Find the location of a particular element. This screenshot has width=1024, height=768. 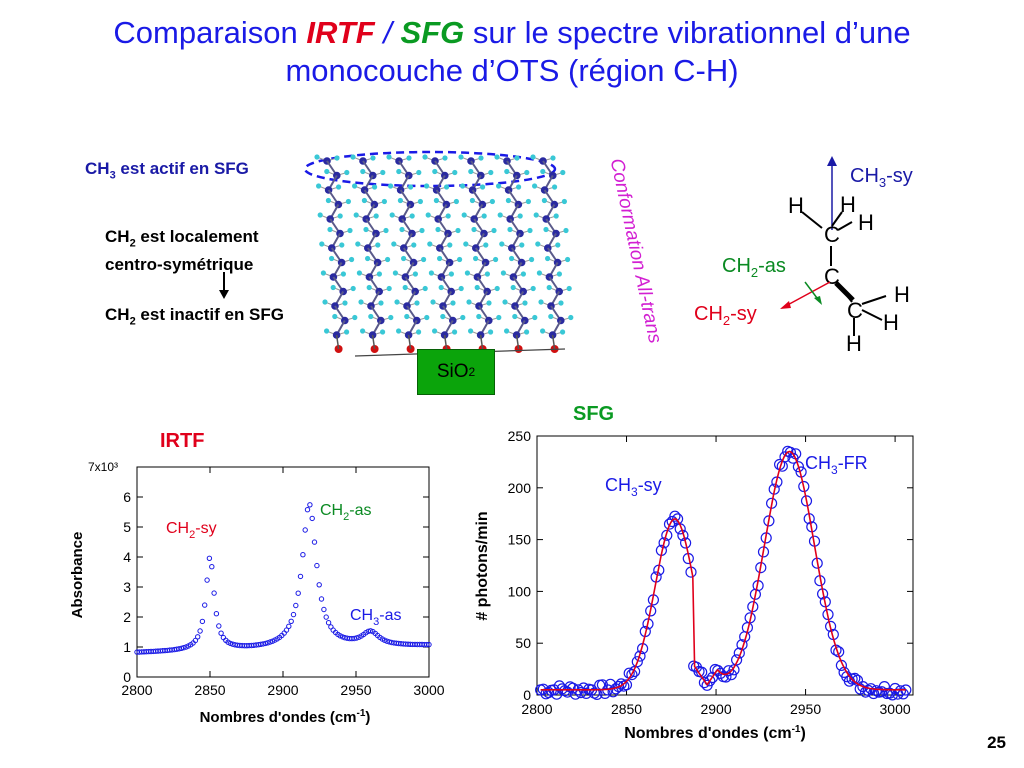

annotation-ch3-sy: CH3-sy is located at coordinates (633, 487).